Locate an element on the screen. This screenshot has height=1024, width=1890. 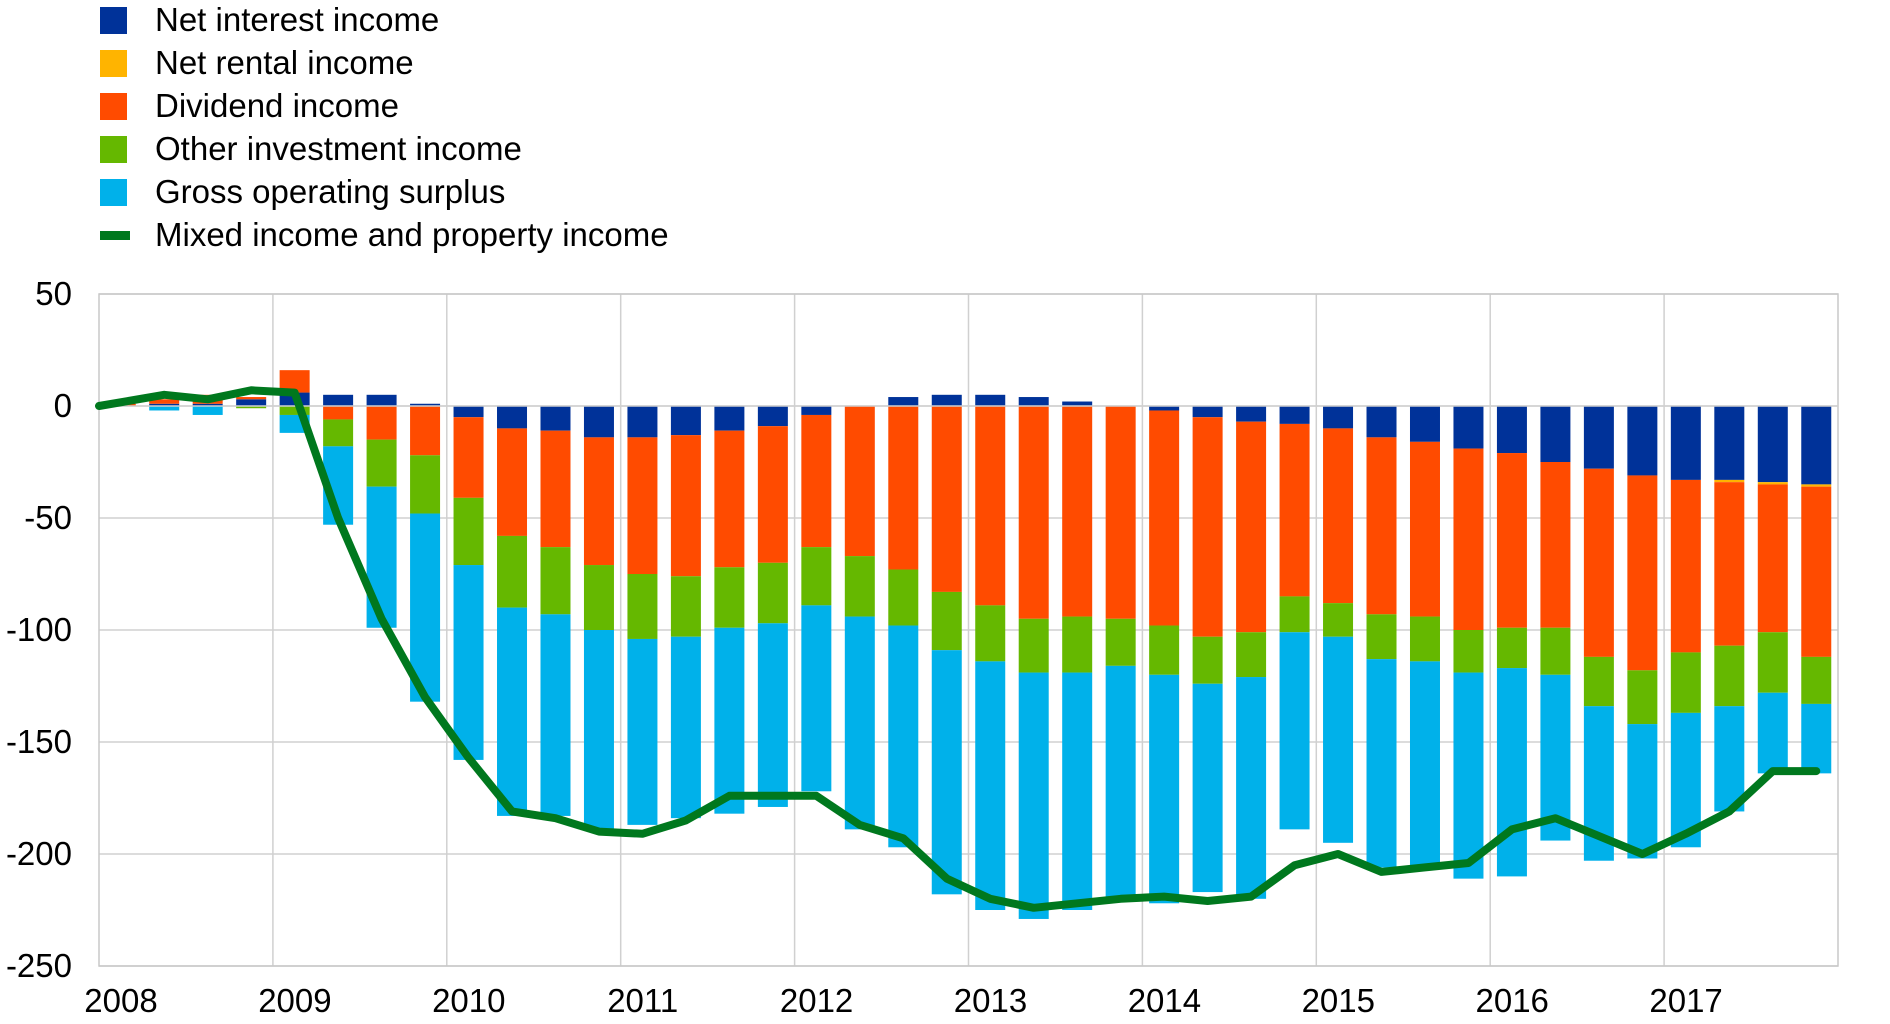
bar-net-interest-income-2008Q3 is located at coordinates (207, 404).